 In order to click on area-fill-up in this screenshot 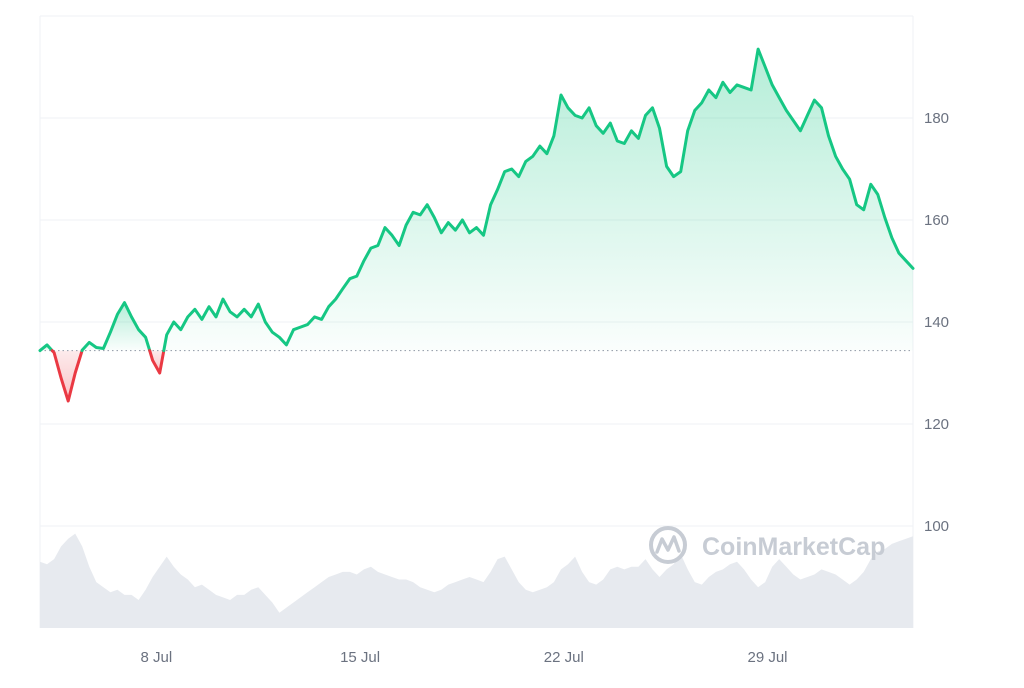, I will do `click(116, 326)`.